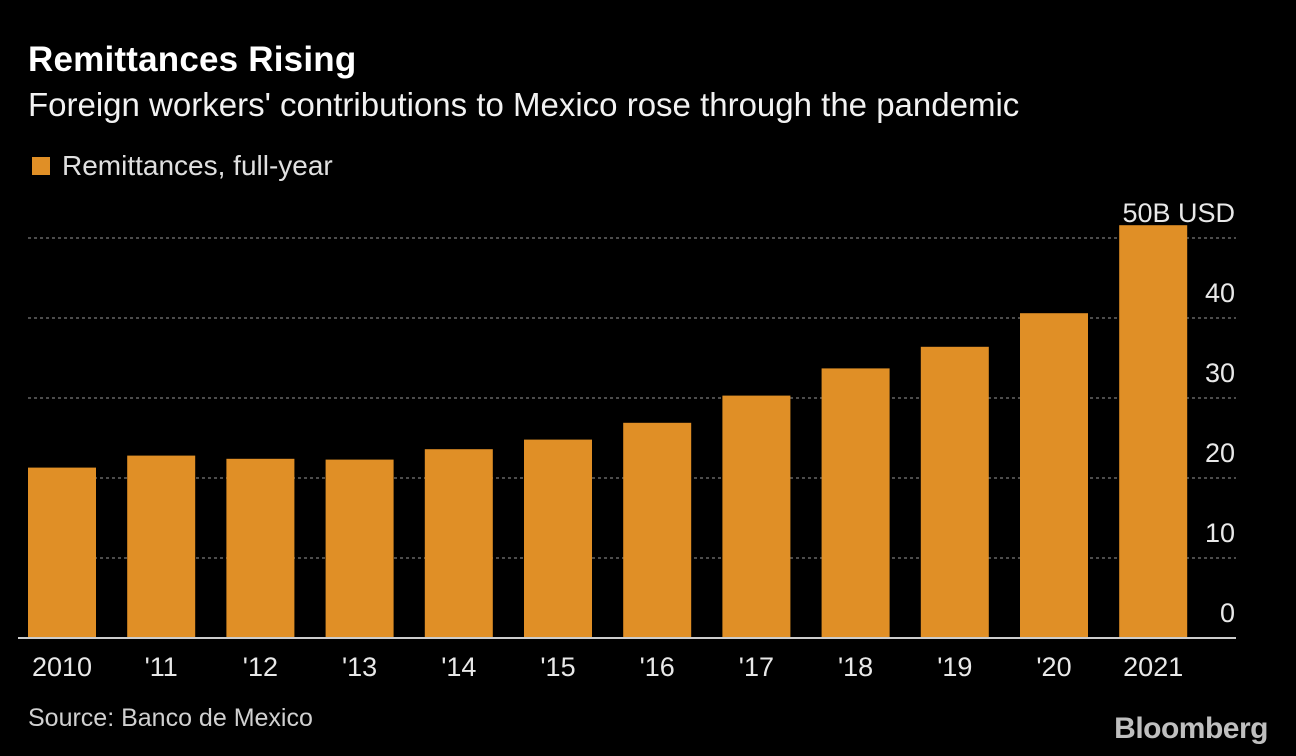  Describe the element at coordinates (1053, 667) in the screenshot. I see `x-tick-label: '20` at that location.